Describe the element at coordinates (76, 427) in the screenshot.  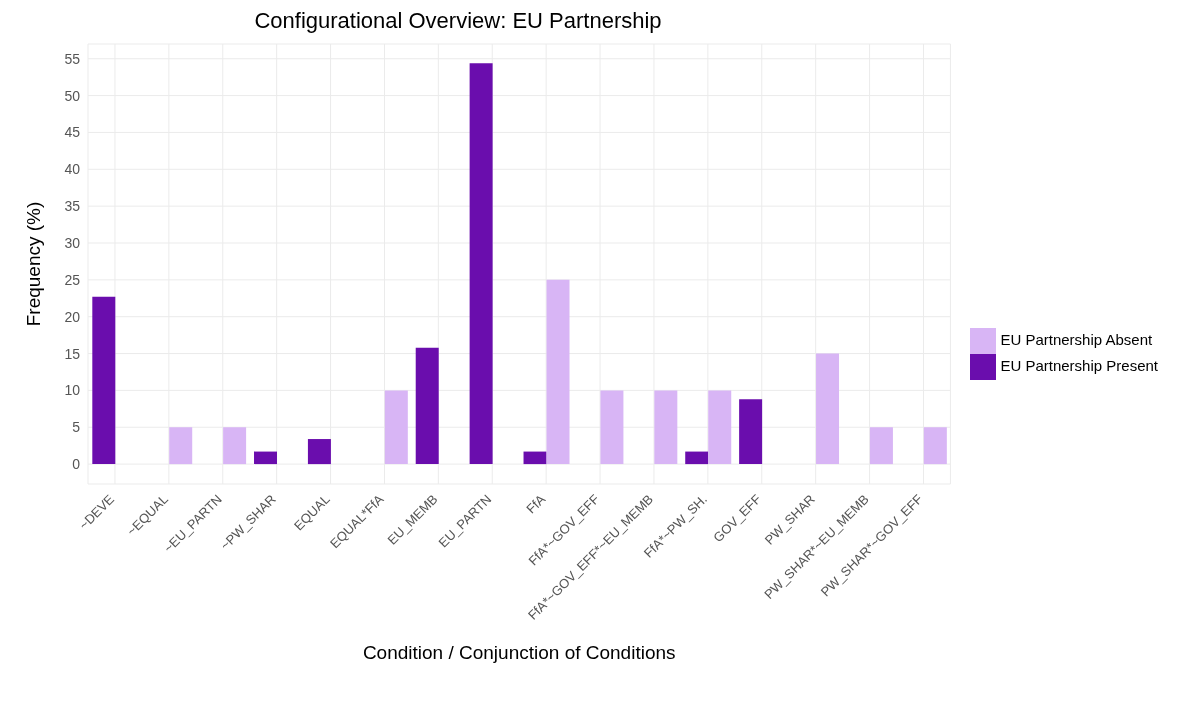
I see `y-tick-label: 5` at that location.